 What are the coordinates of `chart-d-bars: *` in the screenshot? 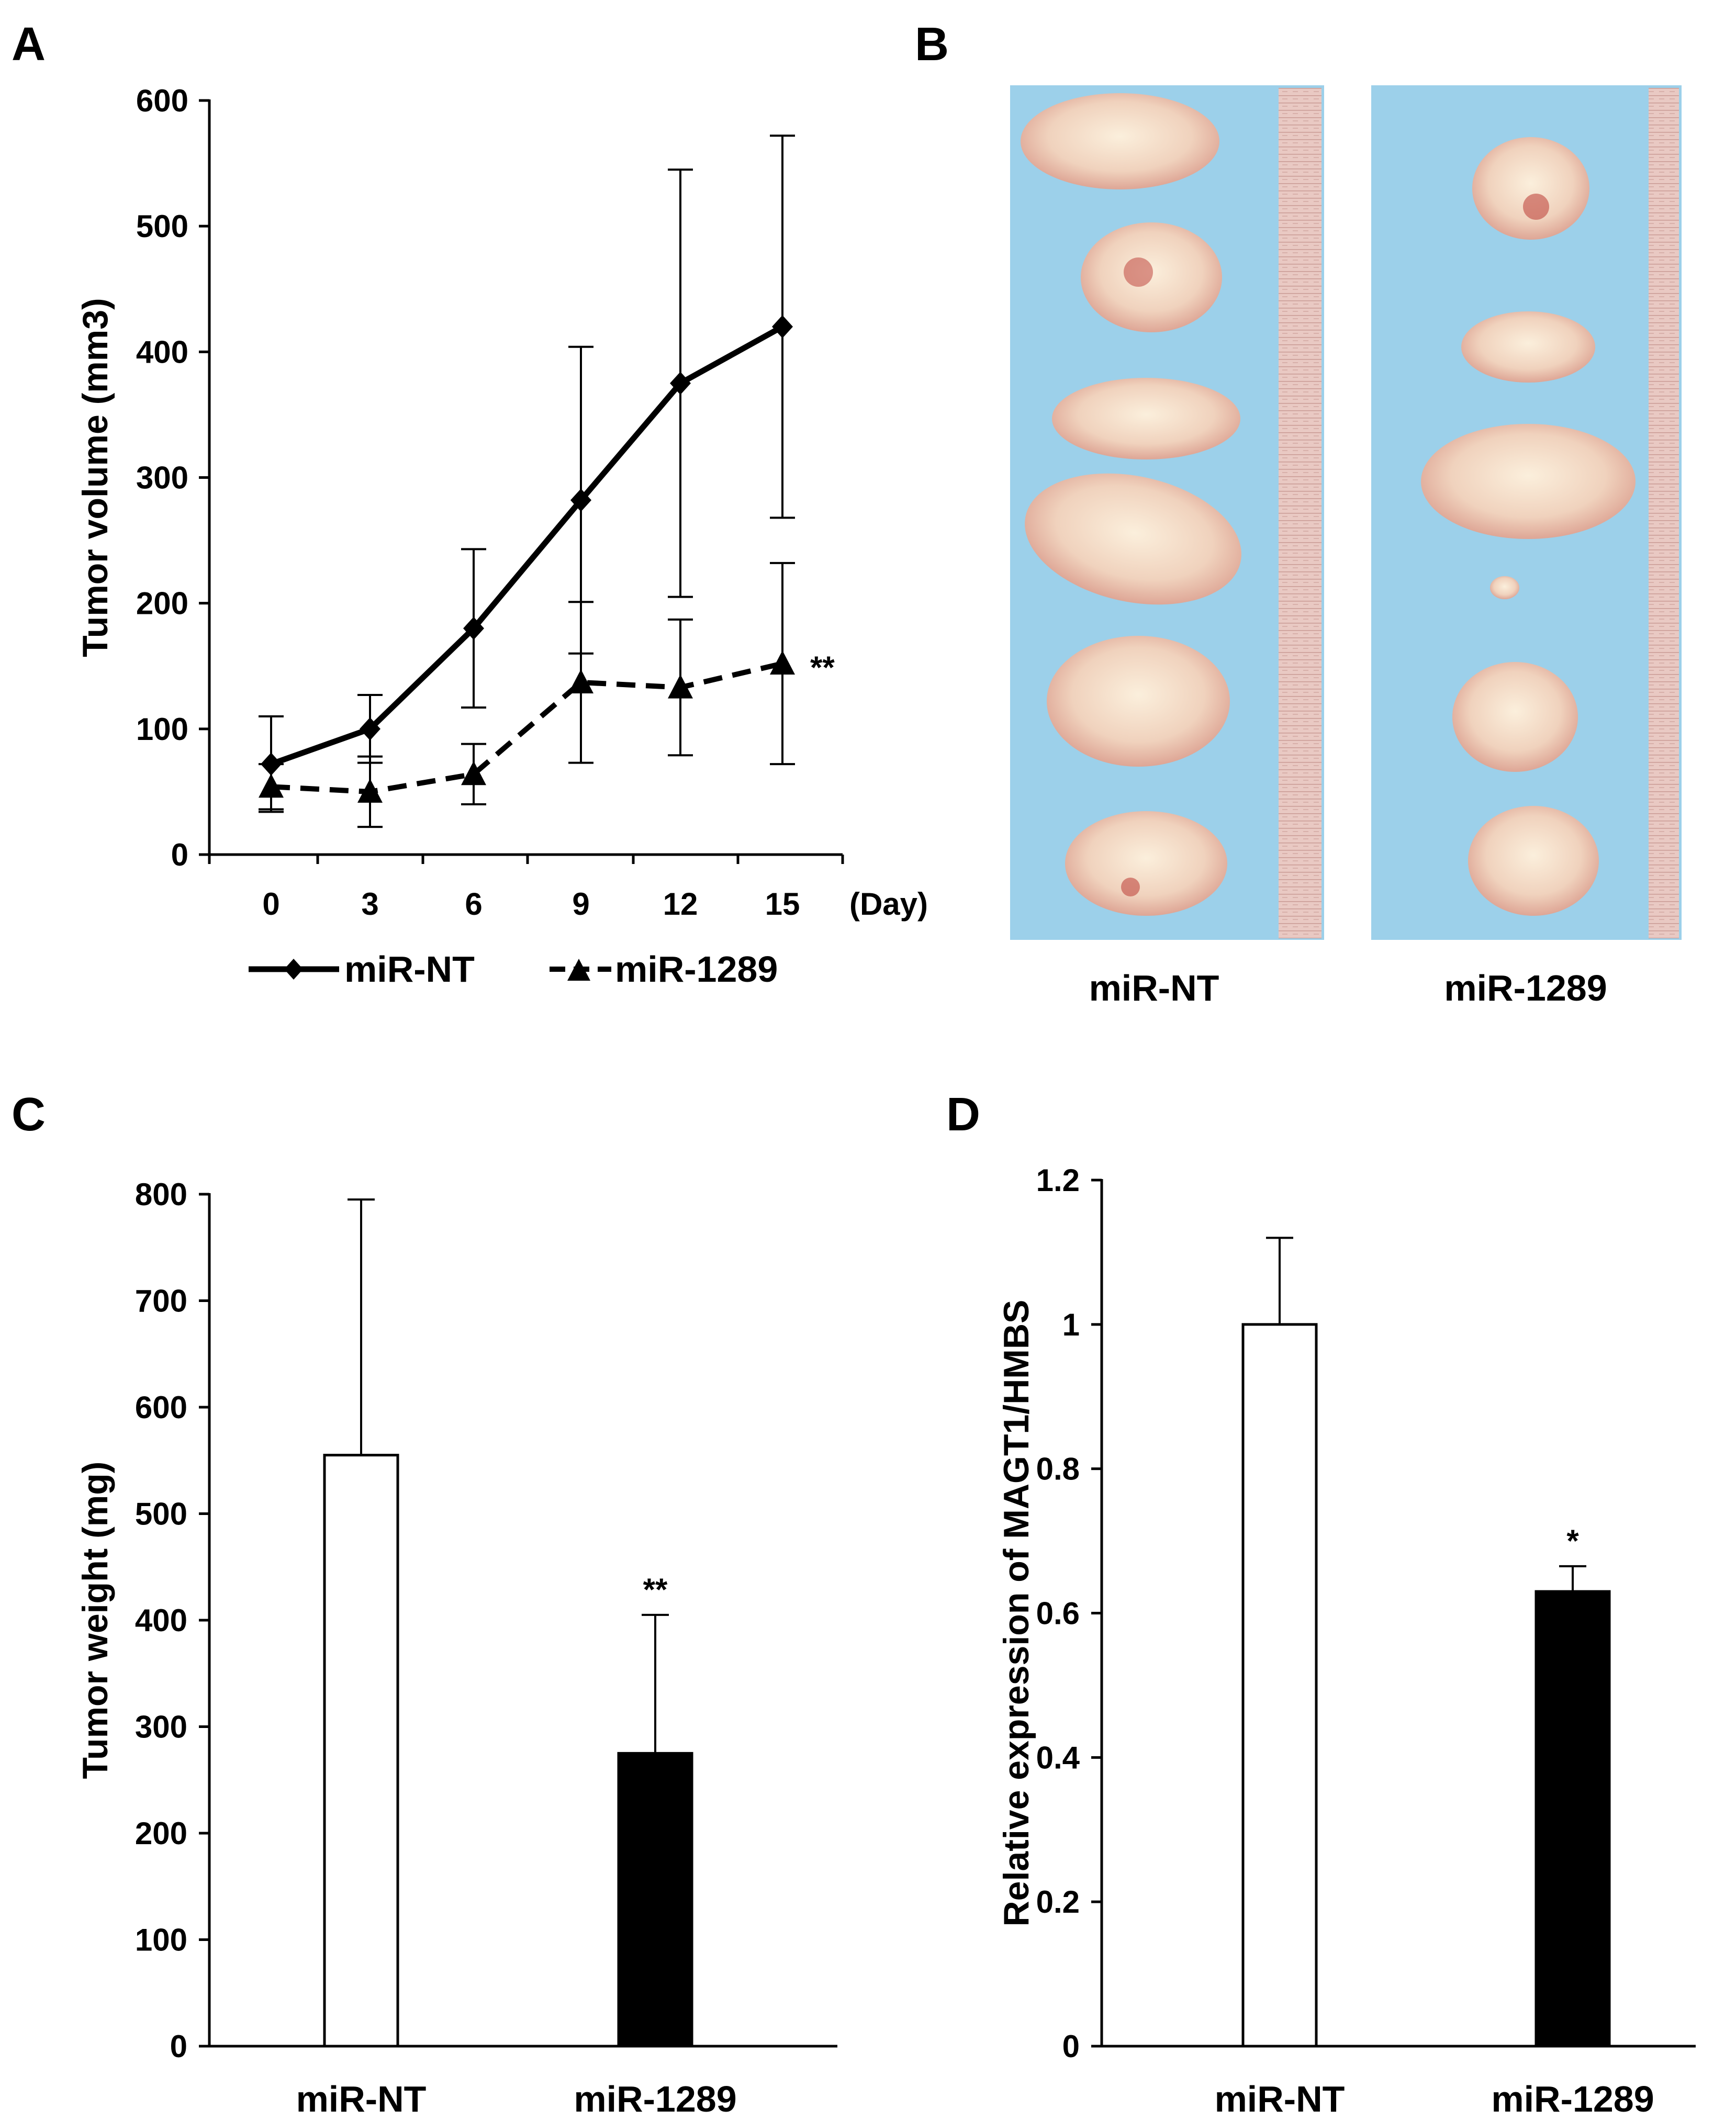 It's located at (1426, 1642).